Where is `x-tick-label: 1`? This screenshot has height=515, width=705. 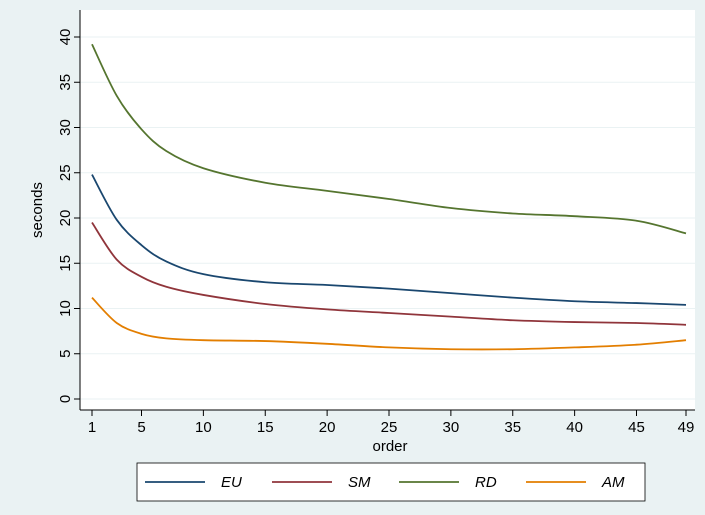 x-tick-label: 1 is located at coordinates (92, 427).